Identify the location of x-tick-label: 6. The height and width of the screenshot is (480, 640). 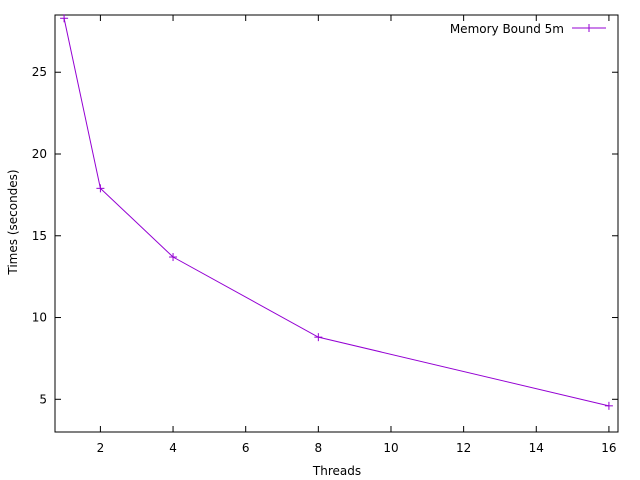
(246, 448).